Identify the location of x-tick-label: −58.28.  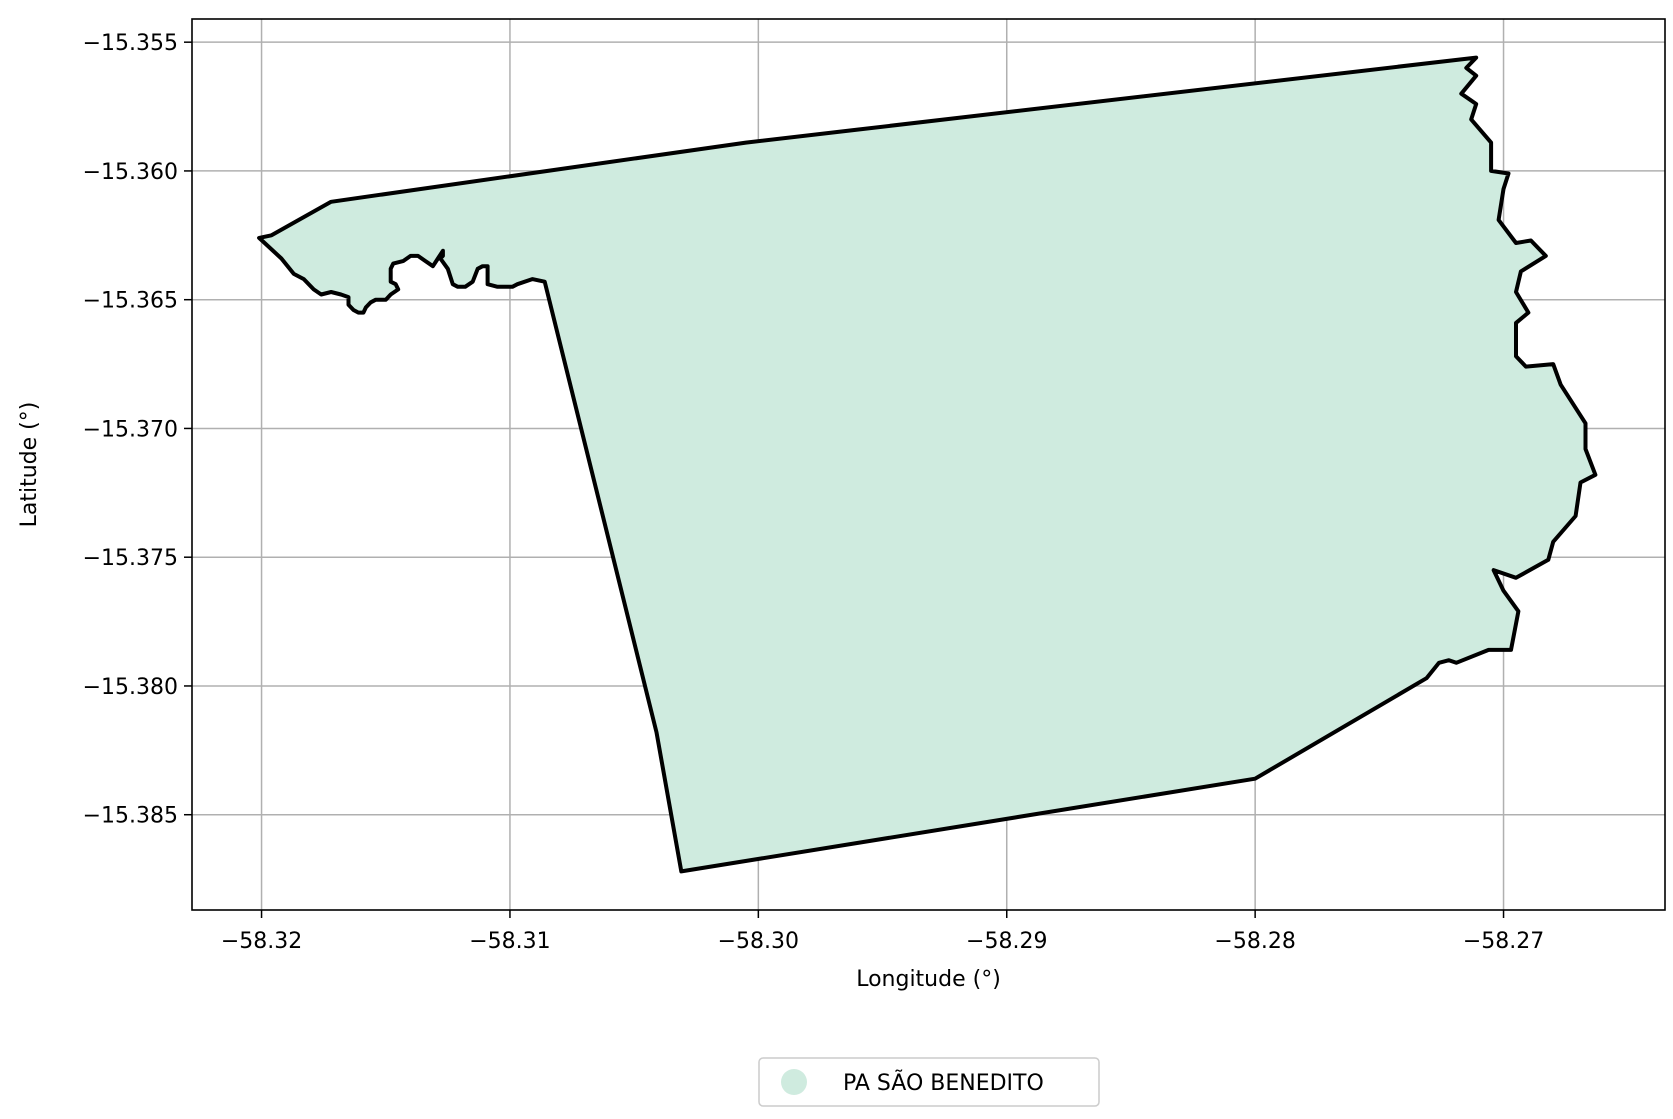
(1254, 941).